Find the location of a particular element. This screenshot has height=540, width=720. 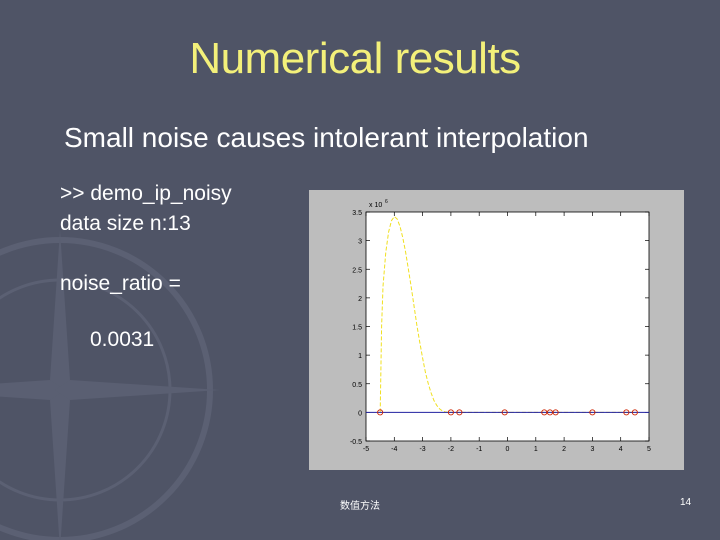

x-tick-label: 3 is located at coordinates (592, 449).